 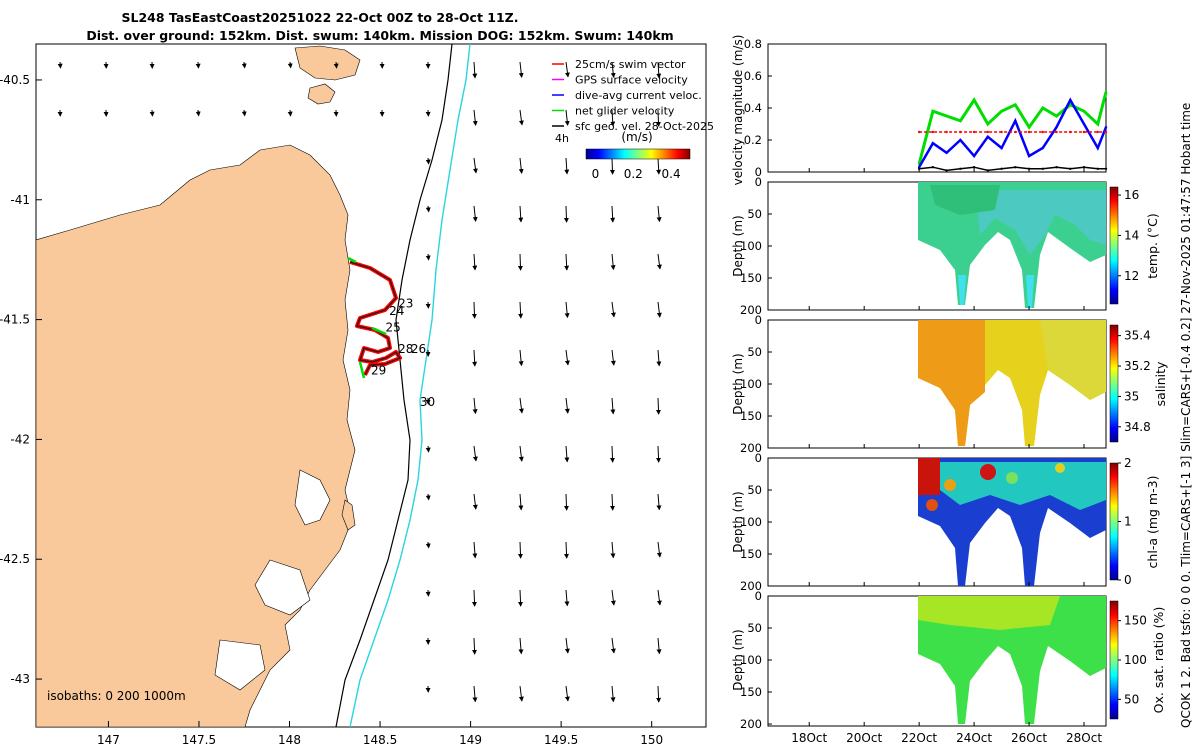 I want to click on temp-ylabel: Depth (m), so click(x=738, y=245).